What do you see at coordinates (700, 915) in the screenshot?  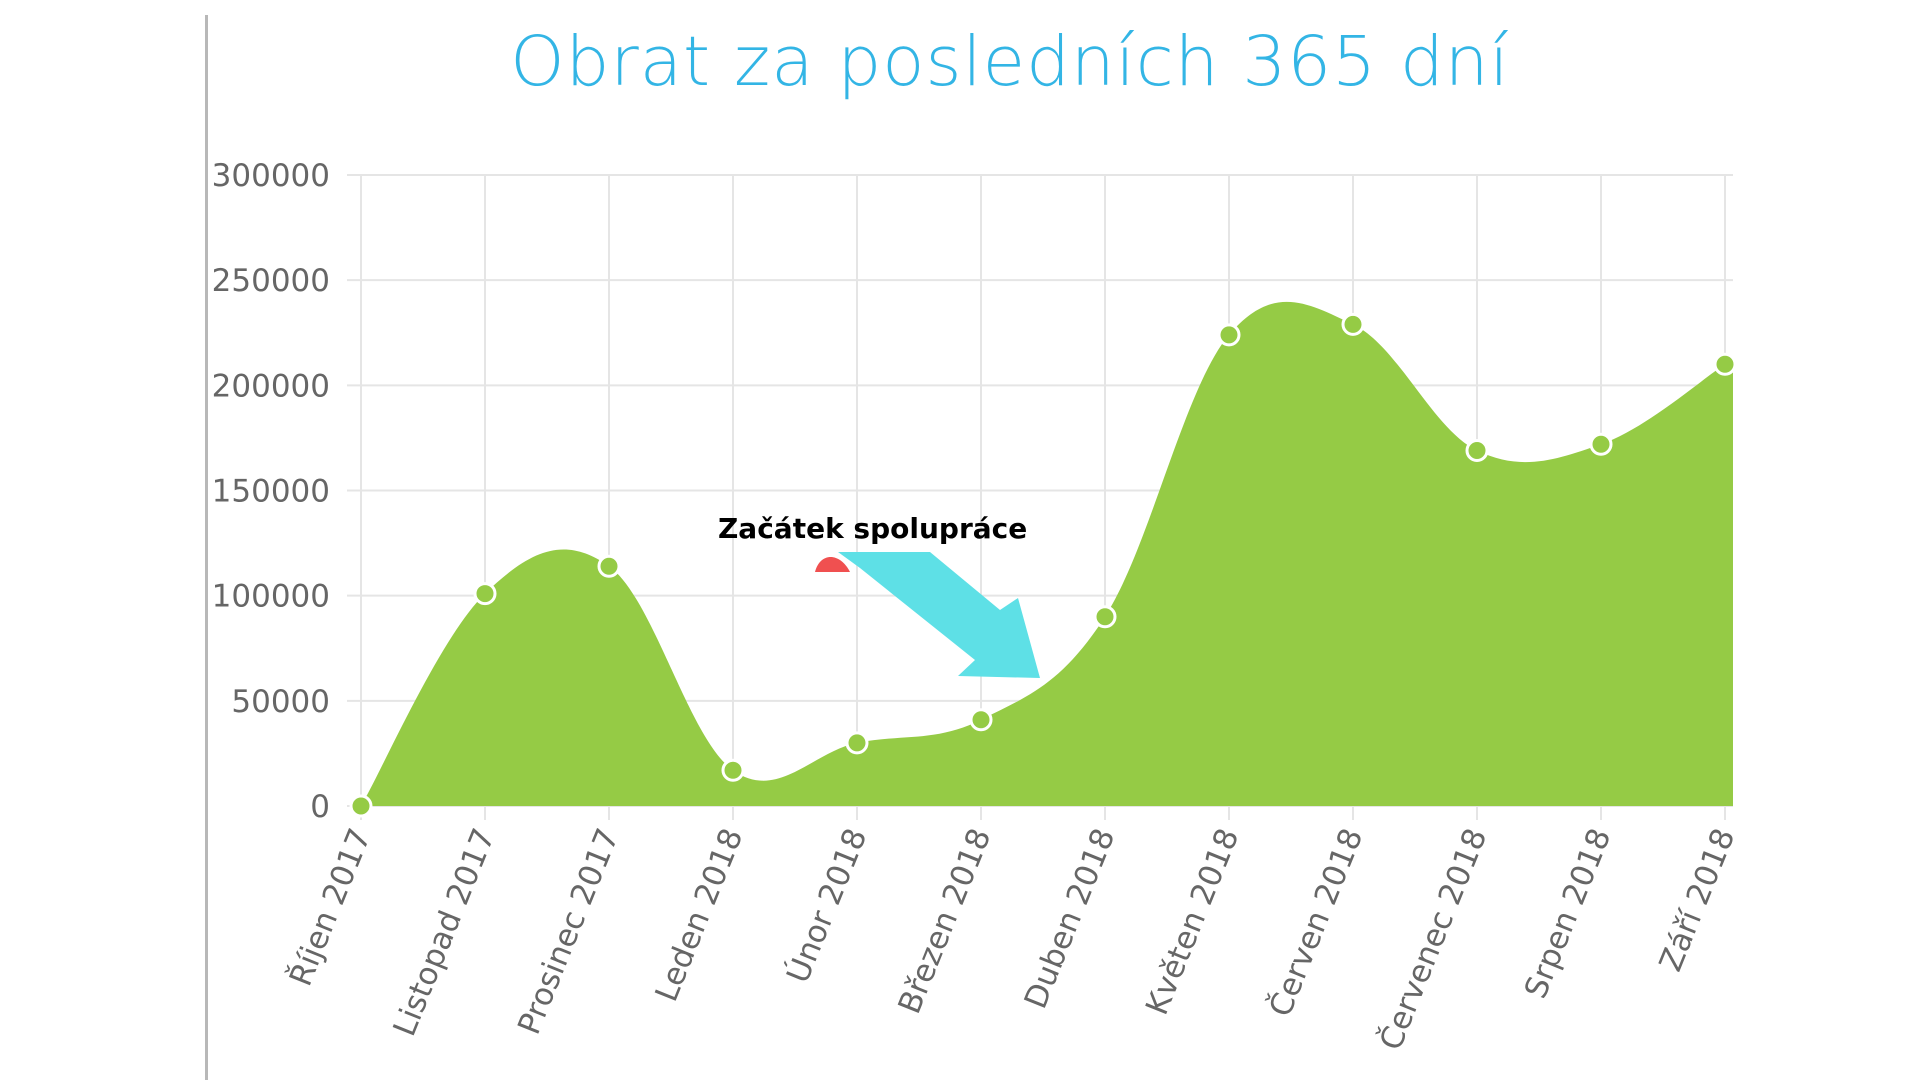 I see `x-tick-label: Leden 2018` at bounding box center [700, 915].